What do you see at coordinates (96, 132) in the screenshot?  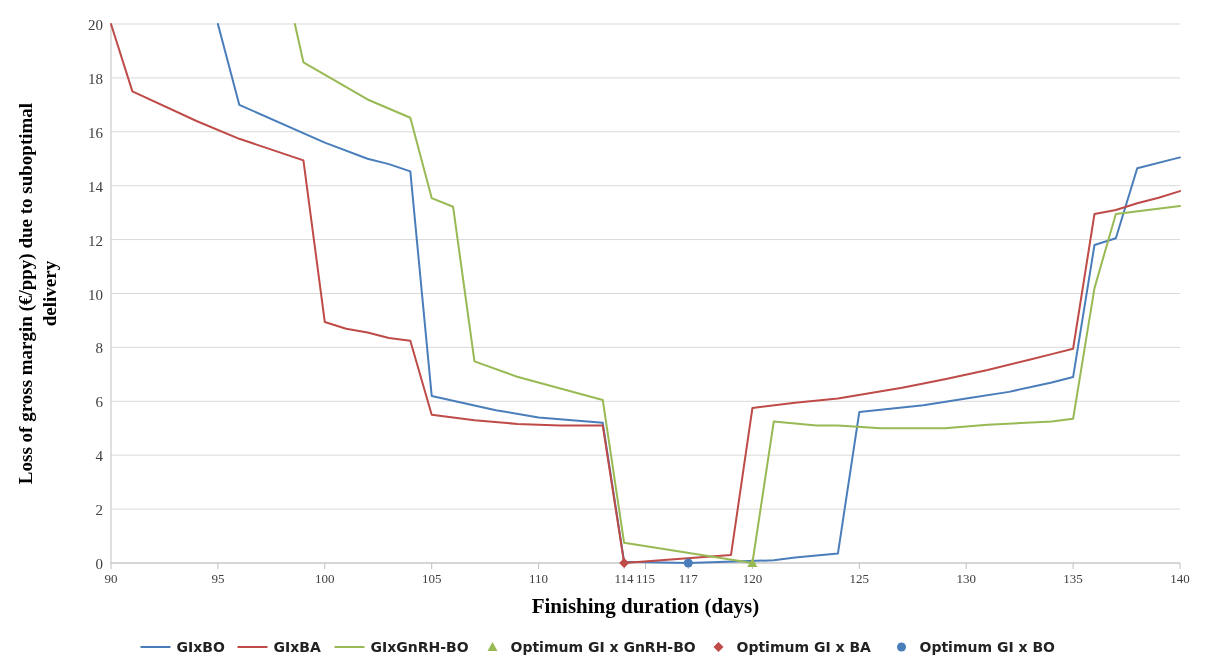 I see `y-tick-label: 16` at bounding box center [96, 132].